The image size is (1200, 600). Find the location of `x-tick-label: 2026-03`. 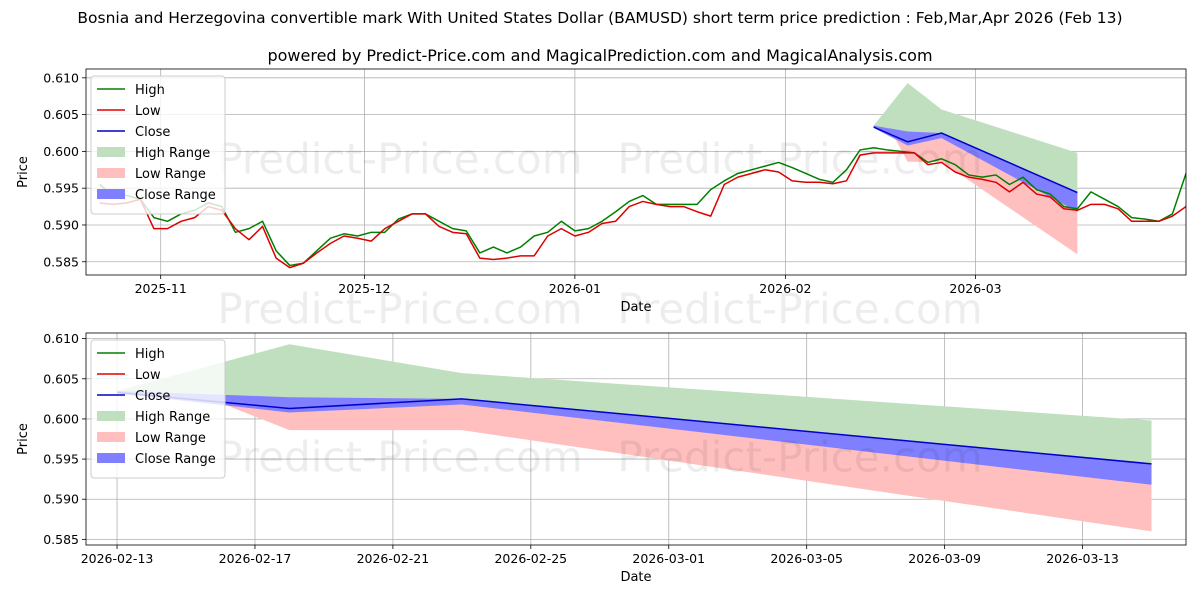

x-tick-label: 2026-03 is located at coordinates (975, 288).